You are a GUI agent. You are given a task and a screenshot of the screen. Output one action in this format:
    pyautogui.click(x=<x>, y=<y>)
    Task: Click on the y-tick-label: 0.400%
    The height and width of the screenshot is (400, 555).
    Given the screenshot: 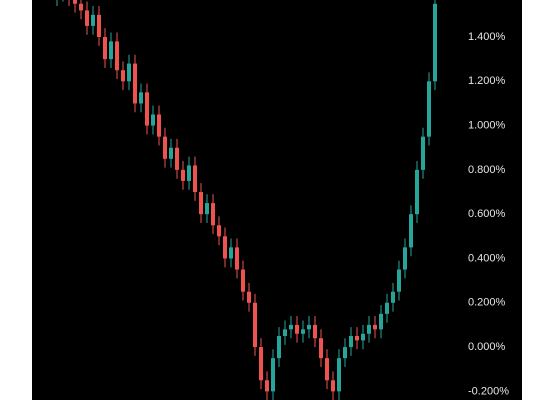 What is the action you would take?
    pyautogui.click(x=487, y=258)
    